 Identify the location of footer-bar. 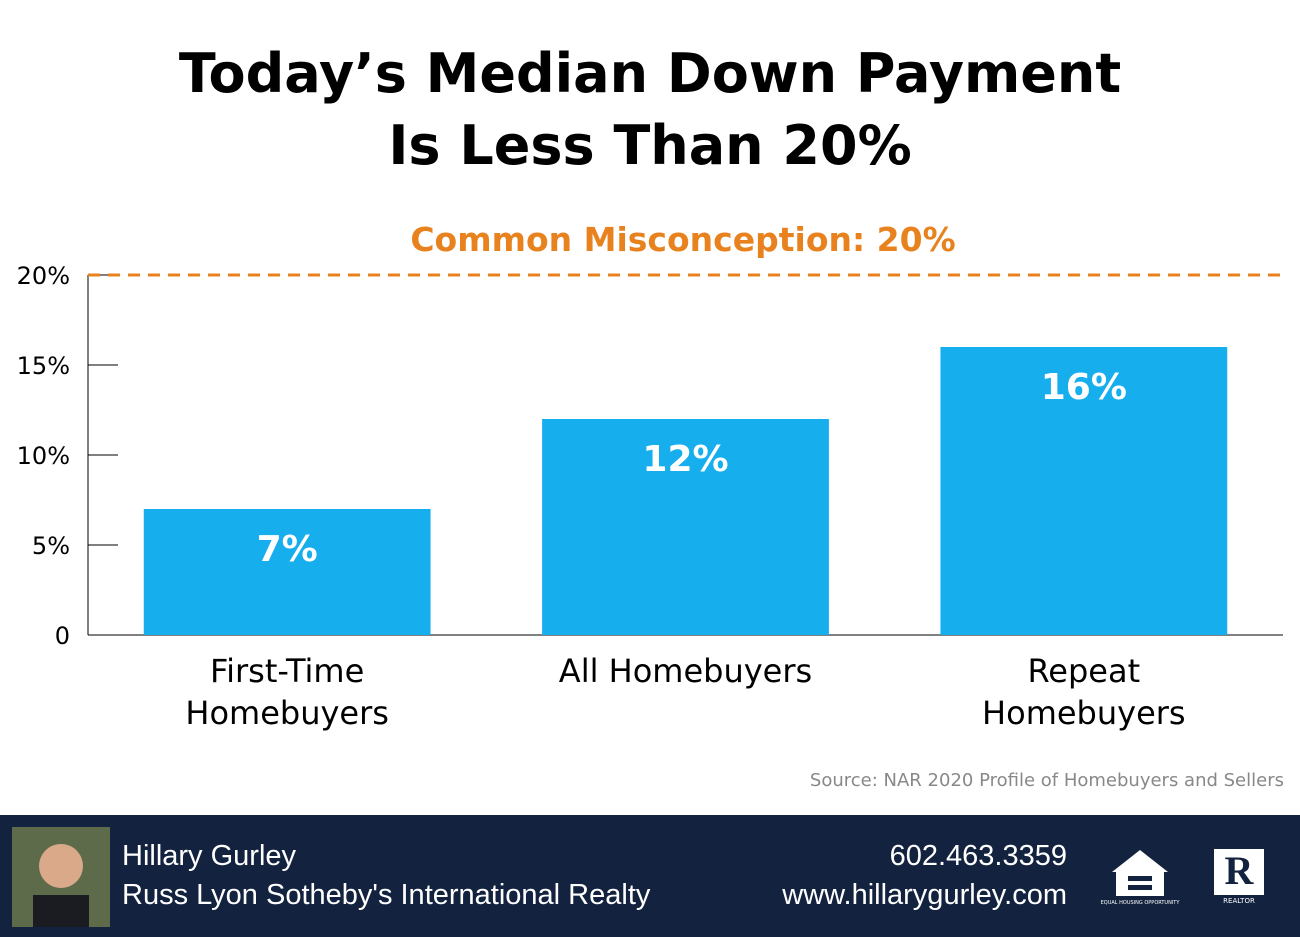
(650, 876).